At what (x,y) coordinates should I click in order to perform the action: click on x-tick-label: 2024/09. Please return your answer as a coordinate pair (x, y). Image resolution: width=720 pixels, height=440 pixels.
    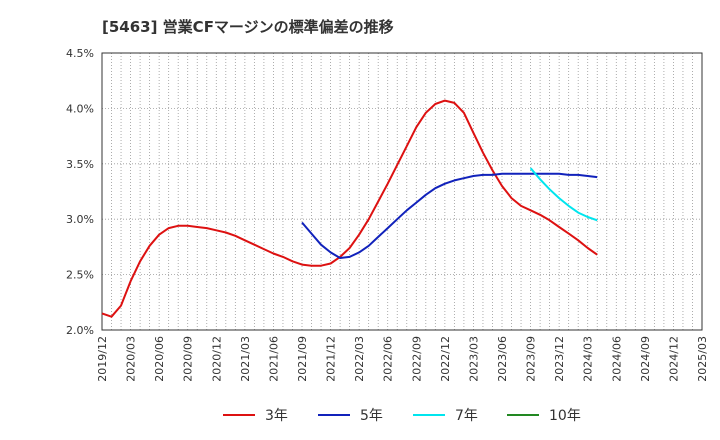
    Looking at the image, I should click on (645, 359).